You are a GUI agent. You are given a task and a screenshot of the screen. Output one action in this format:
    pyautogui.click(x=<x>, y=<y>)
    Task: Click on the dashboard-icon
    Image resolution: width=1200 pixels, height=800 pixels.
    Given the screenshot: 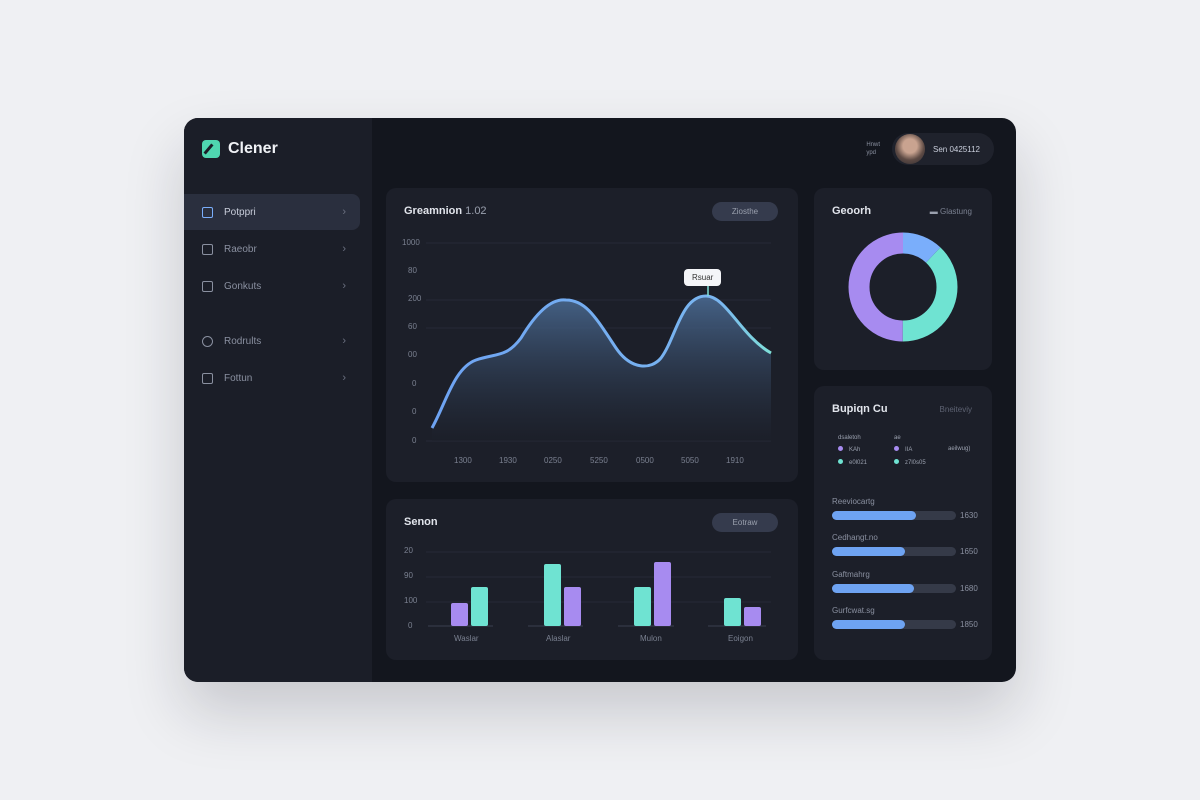 What is the action you would take?
    pyautogui.click(x=207, y=212)
    